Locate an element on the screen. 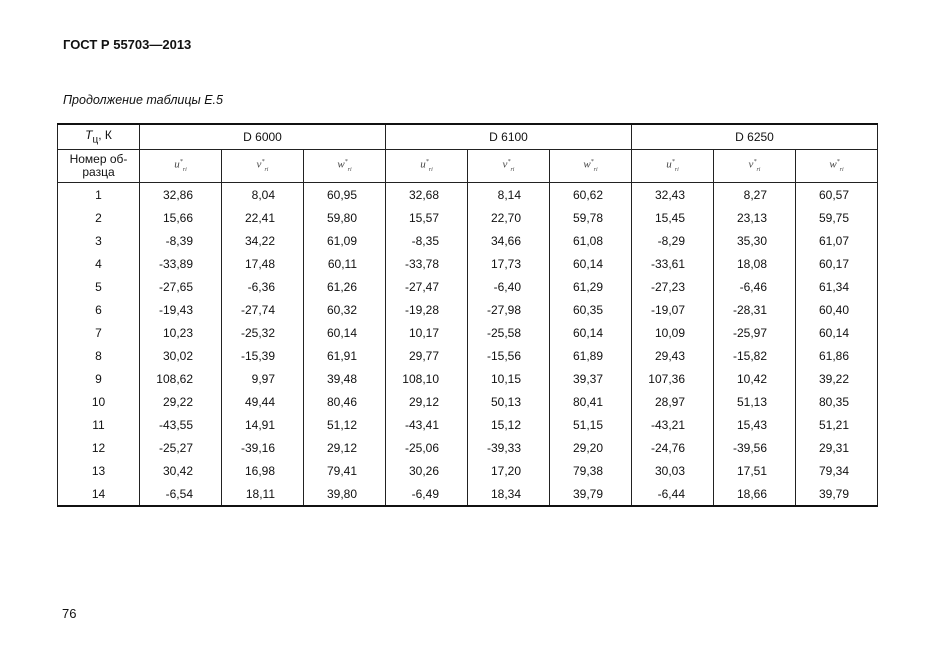  value-cell: 10,42 is located at coordinates (754, 378).